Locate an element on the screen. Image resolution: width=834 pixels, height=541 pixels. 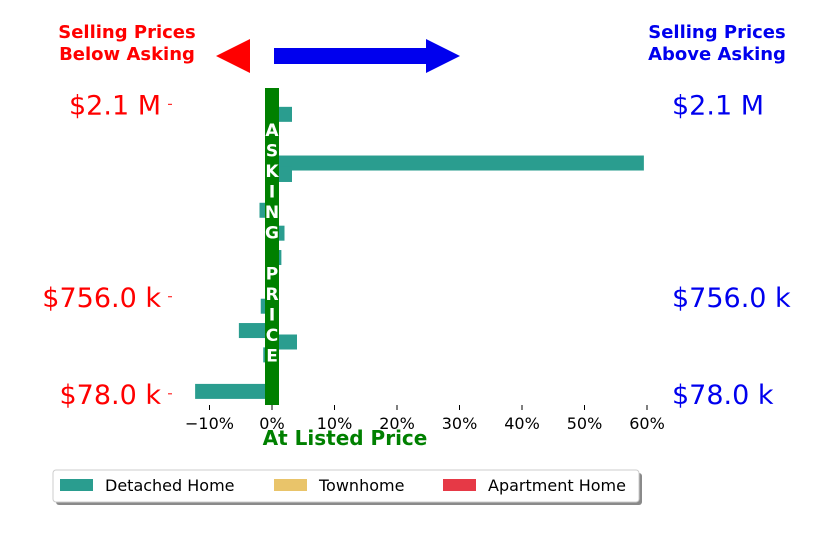
x-axis: −10% 0% 10% 20% 30% 40% 50% 60% is located at coordinates (425, 419).